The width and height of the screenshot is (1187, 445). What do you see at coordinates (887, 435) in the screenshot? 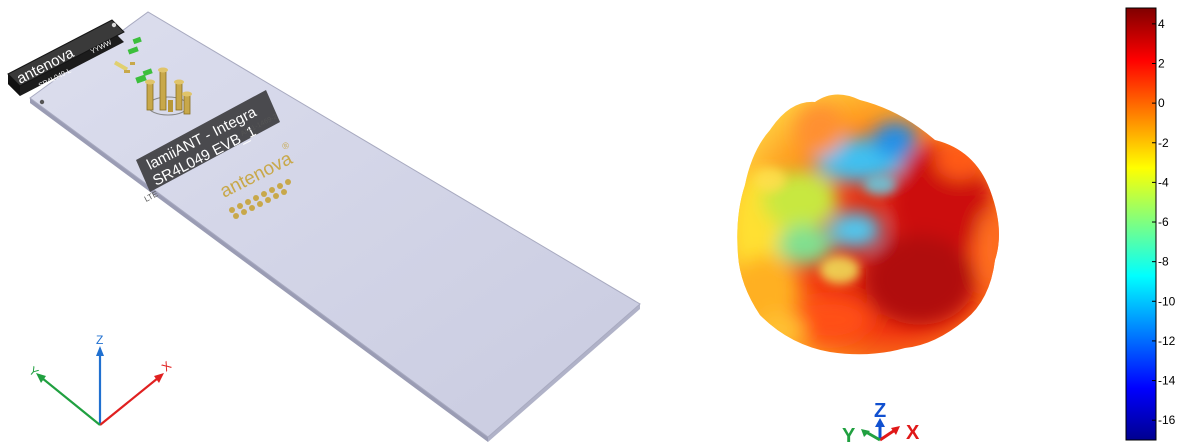
I see `right-x-axis` at bounding box center [887, 435].